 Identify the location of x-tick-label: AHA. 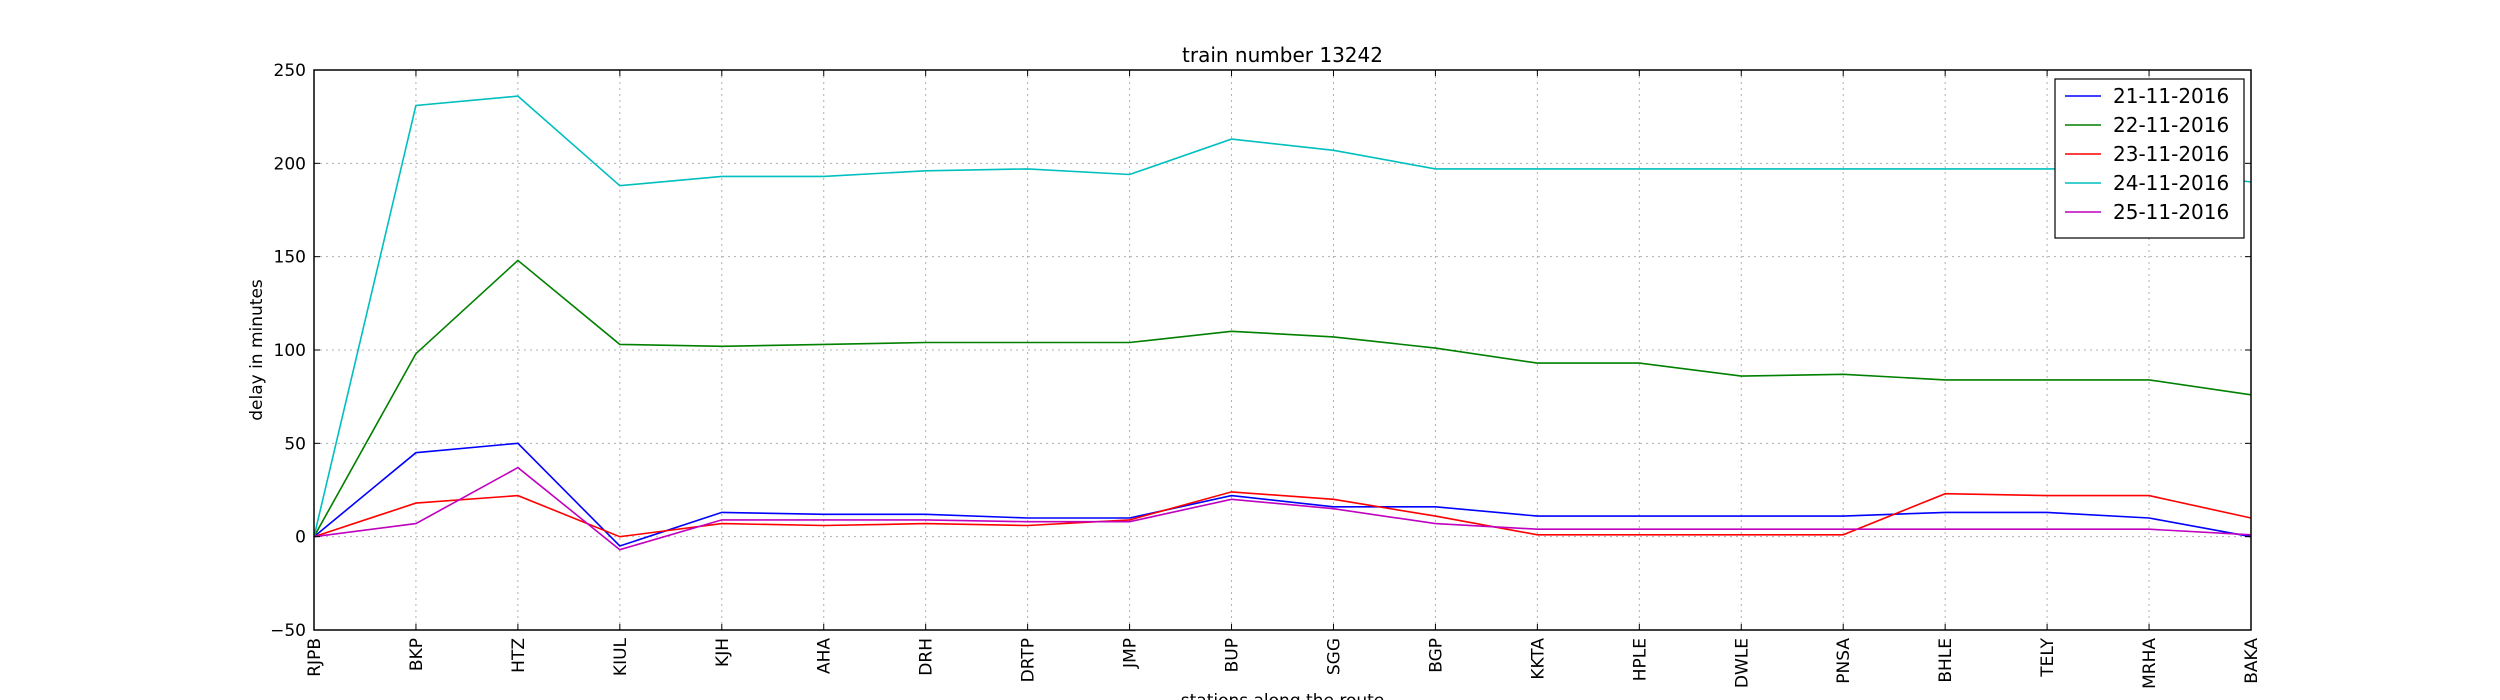
(825, 656).